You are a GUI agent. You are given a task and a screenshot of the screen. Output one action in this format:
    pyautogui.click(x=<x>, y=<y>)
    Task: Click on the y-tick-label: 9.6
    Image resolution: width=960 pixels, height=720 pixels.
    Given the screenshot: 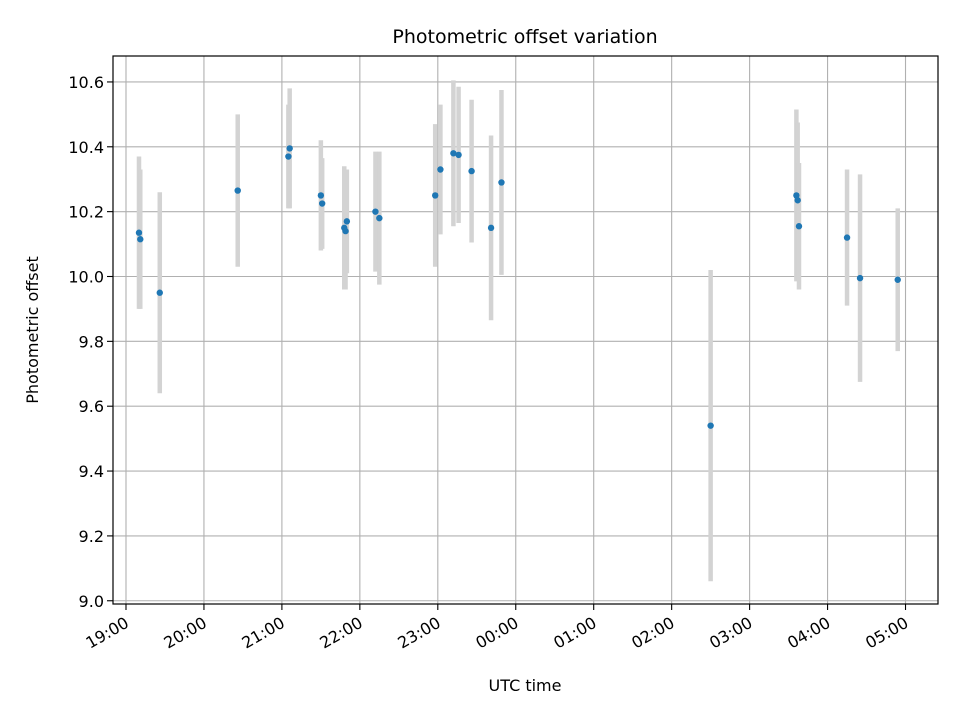 What is the action you would take?
    pyautogui.click(x=91, y=406)
    